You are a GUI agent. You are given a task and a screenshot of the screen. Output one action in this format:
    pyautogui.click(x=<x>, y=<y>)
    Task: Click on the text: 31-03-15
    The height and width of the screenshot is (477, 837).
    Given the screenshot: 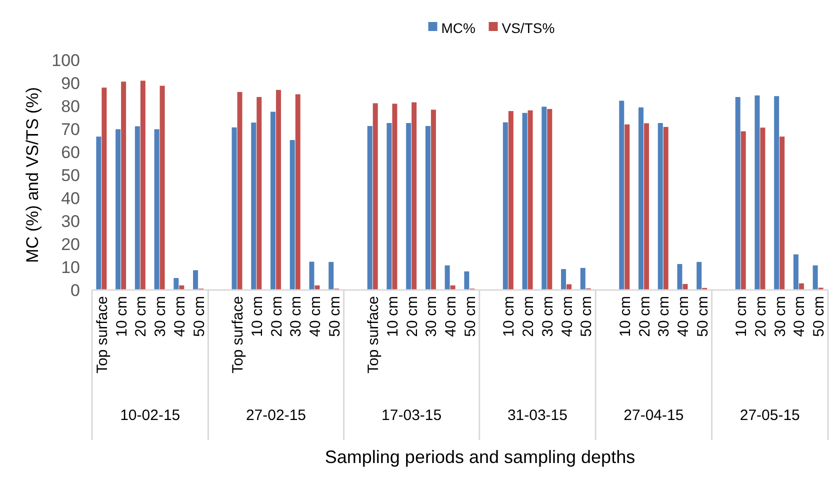 What is the action you would take?
    pyautogui.click(x=537, y=415)
    